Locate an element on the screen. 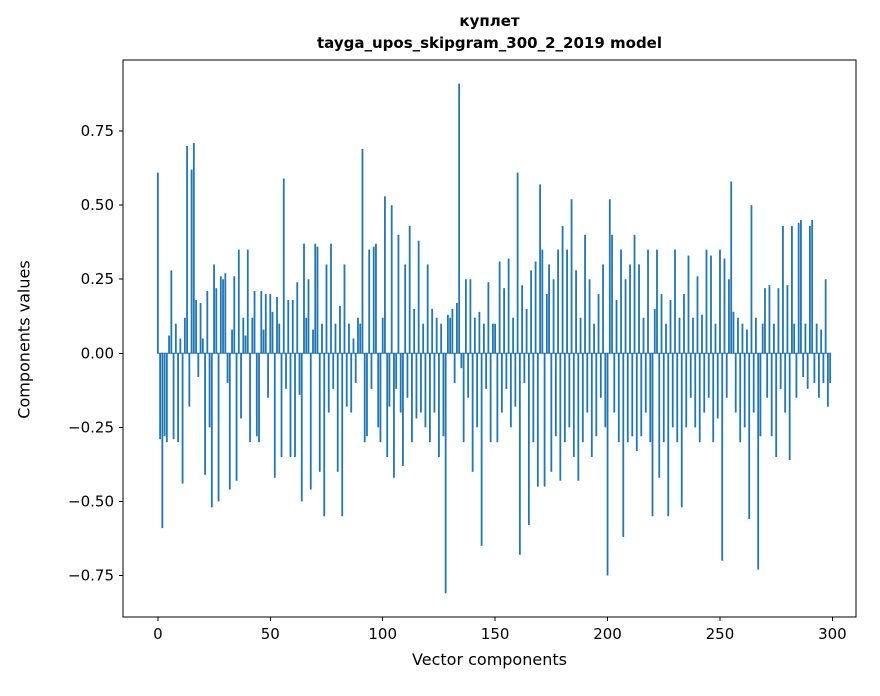 The height and width of the screenshot is (696, 880). chart-subtitle: tayga_upos_skipgram_300_2_2019 model is located at coordinates (489, 43).